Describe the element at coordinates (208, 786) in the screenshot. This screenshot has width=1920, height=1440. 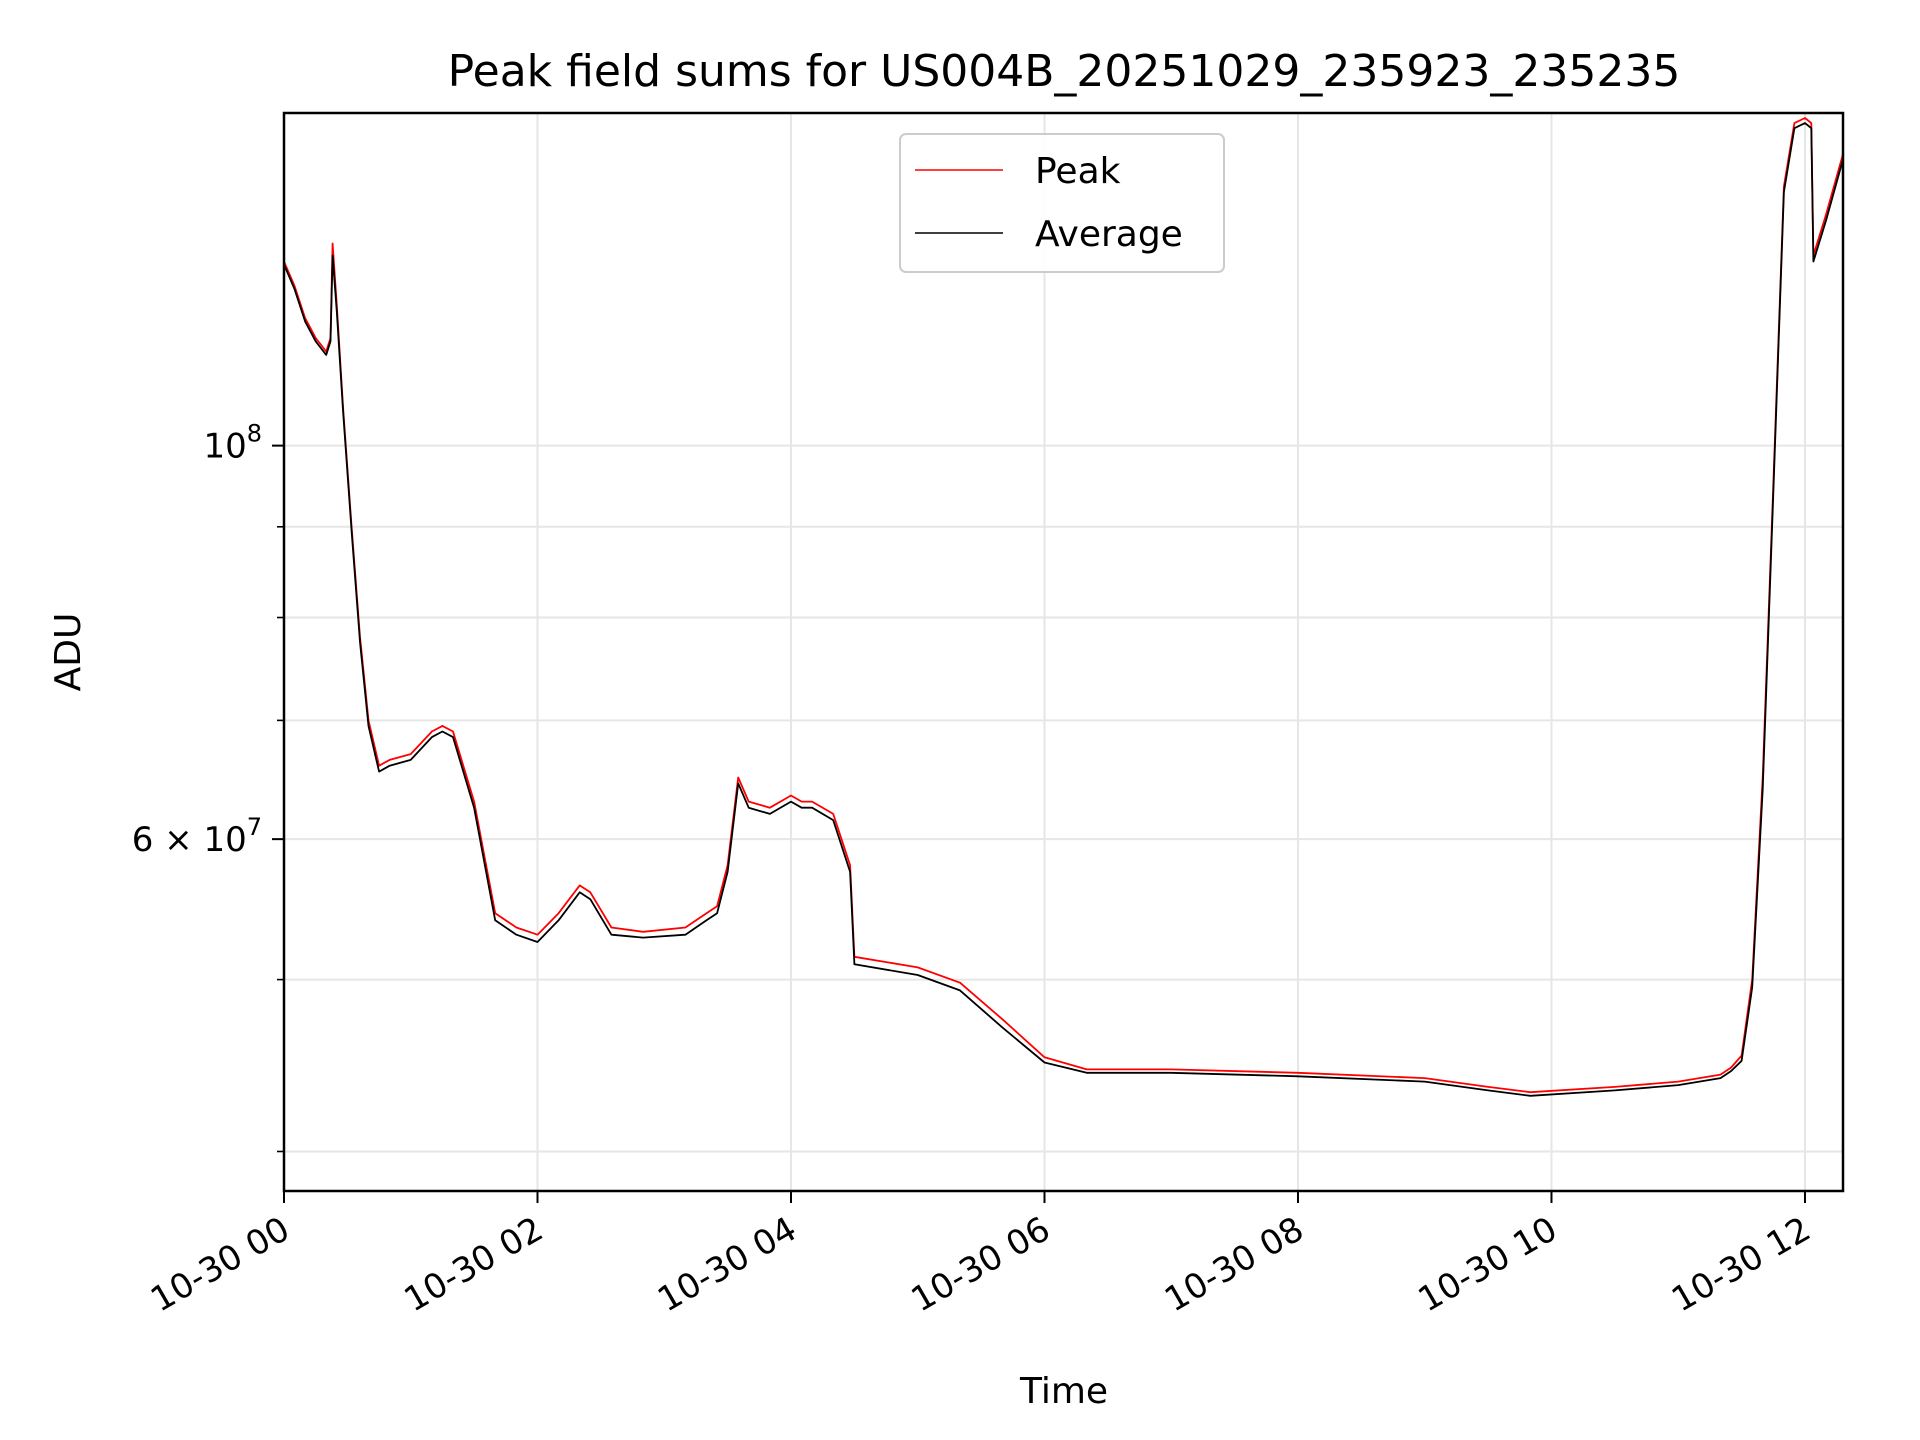
I see `y-axis-ticks: 108 6 × 107` at that location.